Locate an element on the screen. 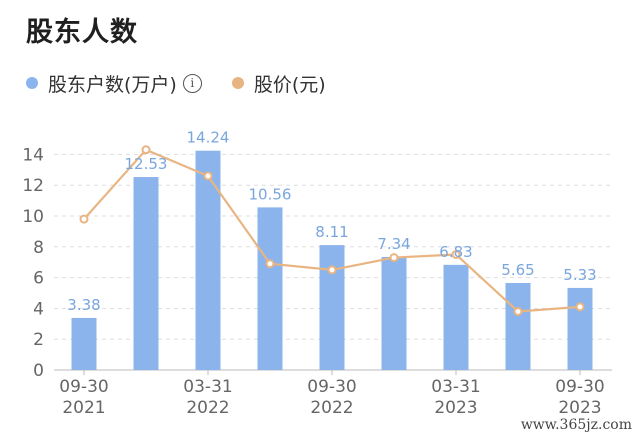  y-tick-label: 8 is located at coordinates (38, 248).